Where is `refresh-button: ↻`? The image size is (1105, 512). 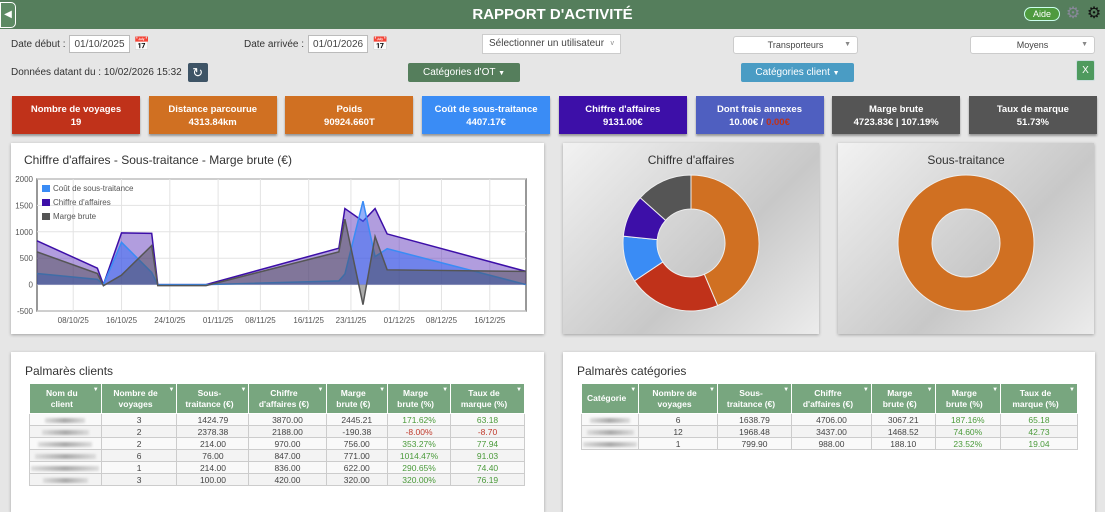
refresh-button: ↻ is located at coordinates (197, 72).